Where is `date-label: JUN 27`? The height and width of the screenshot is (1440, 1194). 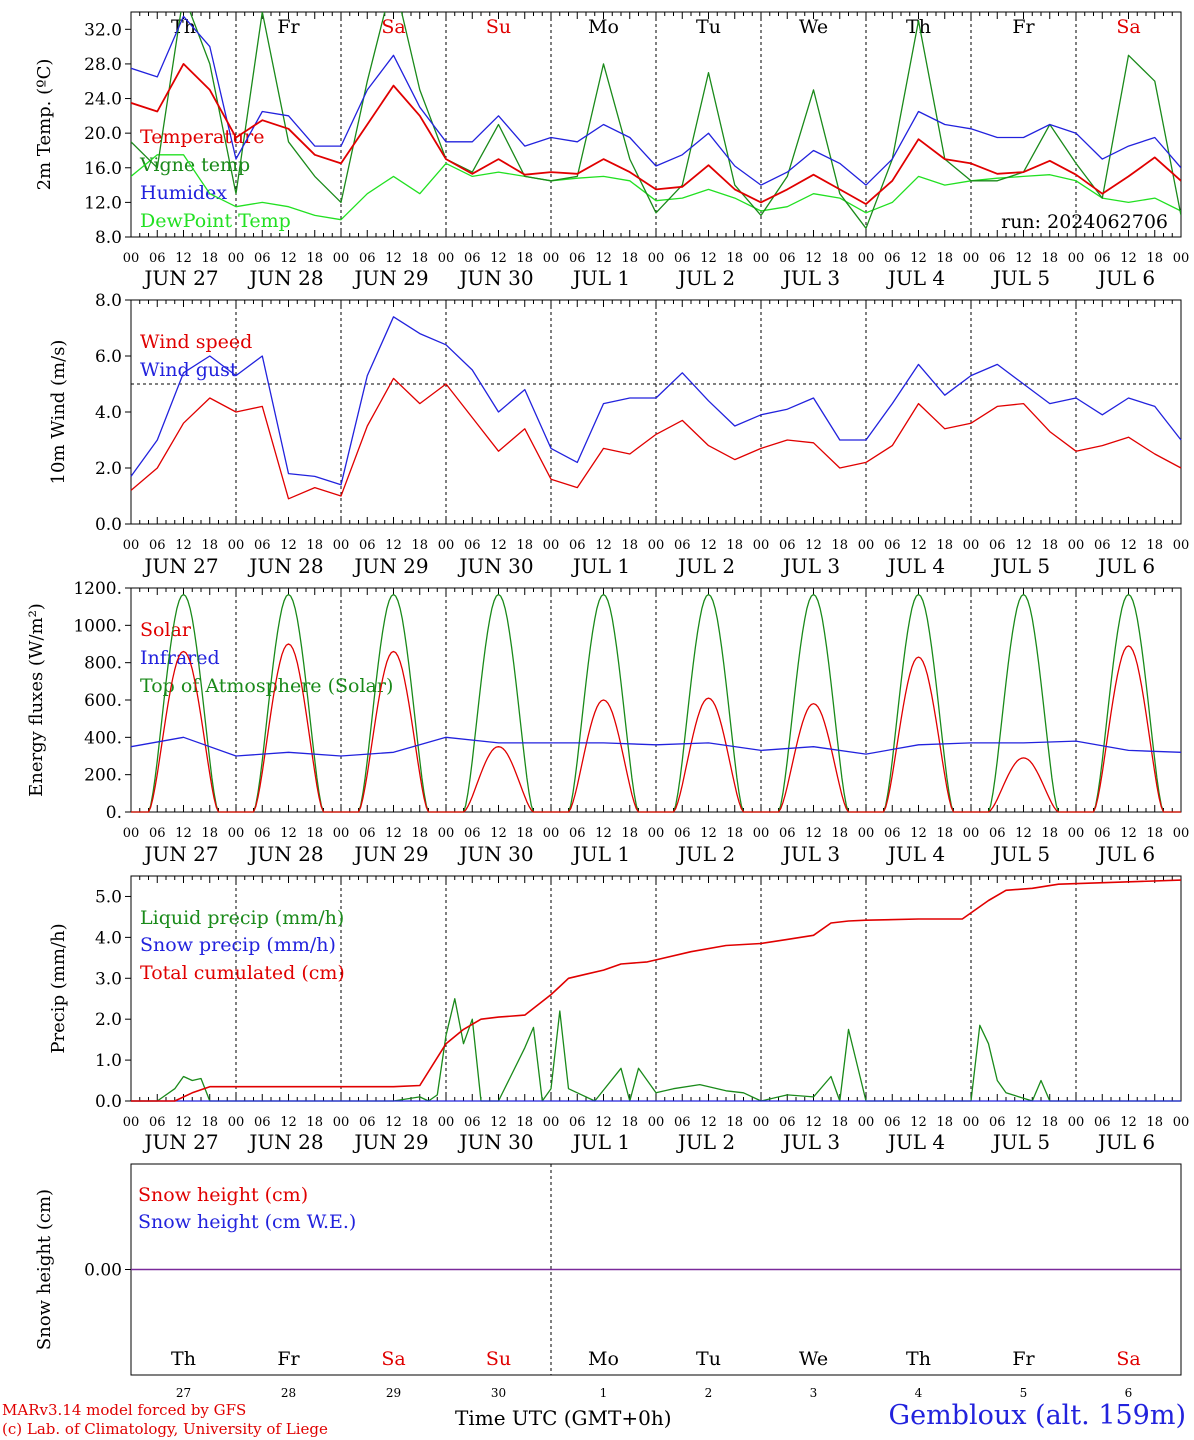
date-label: JUN 27 is located at coordinates (180, 1142).